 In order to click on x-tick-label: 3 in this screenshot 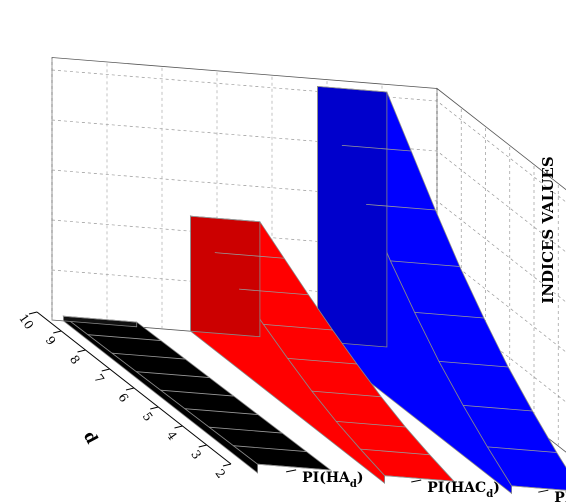, I will do `click(196, 455)`.